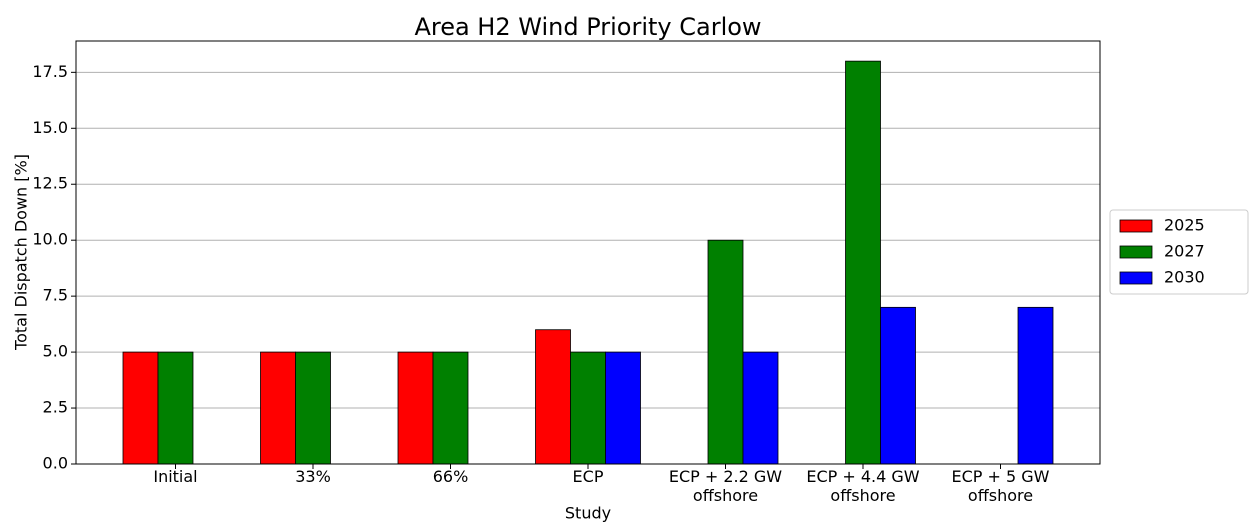 The width and height of the screenshot is (1252, 528). What do you see at coordinates (1184, 277) in the screenshot?
I see `legend-label: 2030` at bounding box center [1184, 277].